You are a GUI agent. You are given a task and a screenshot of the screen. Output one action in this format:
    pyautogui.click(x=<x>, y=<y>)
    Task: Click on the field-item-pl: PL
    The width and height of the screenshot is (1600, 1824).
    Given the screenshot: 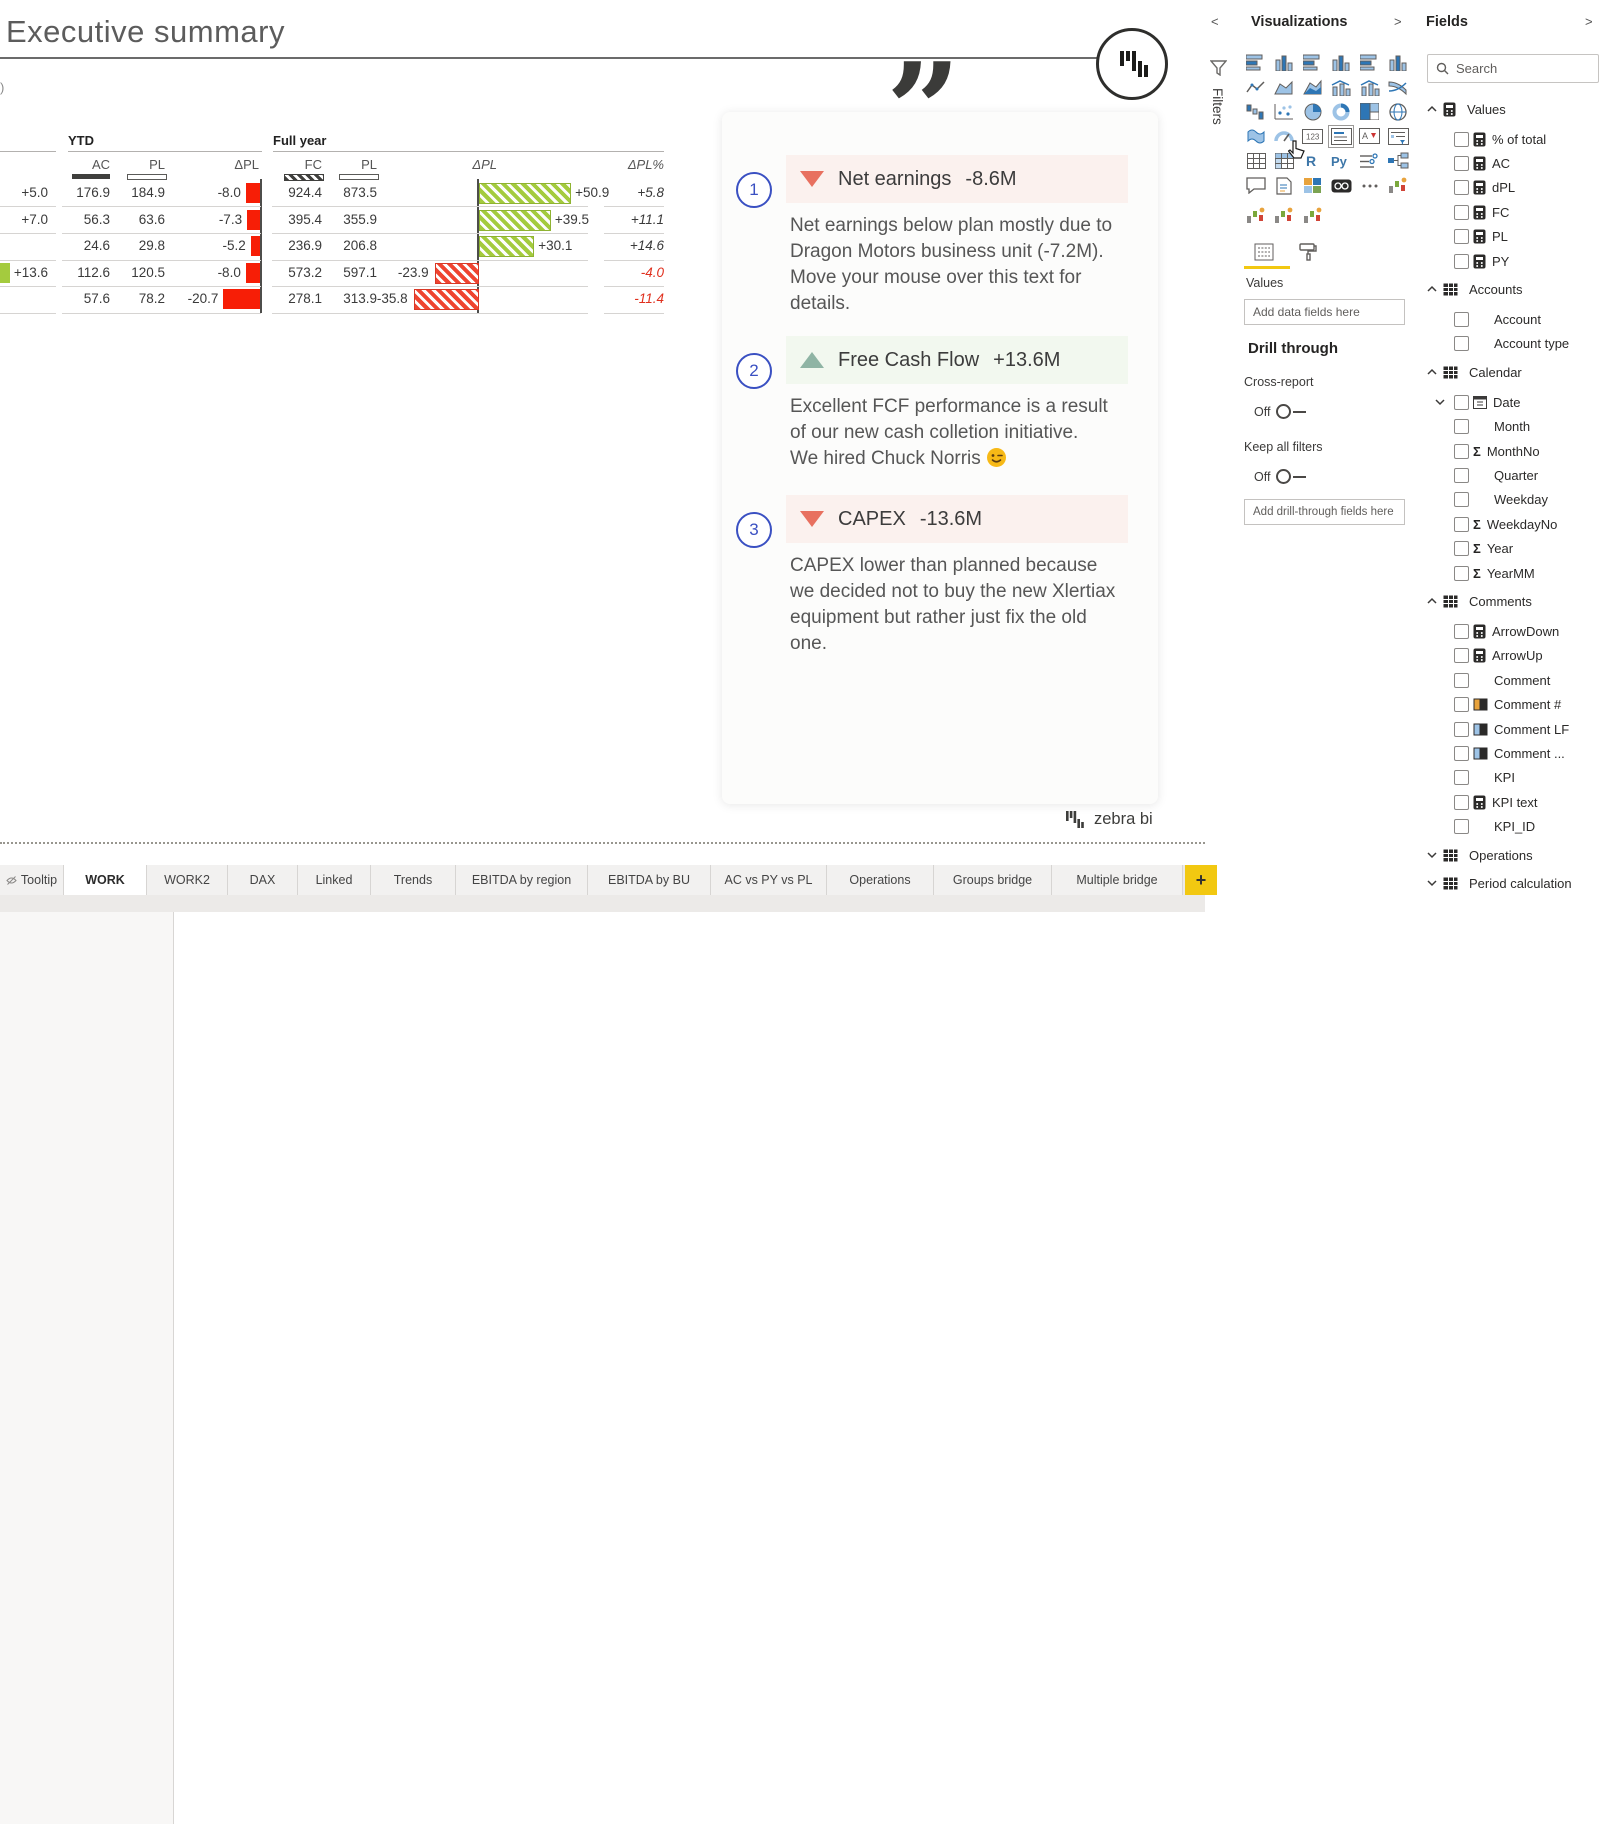 What is the action you would take?
    pyautogui.click(x=1467, y=237)
    